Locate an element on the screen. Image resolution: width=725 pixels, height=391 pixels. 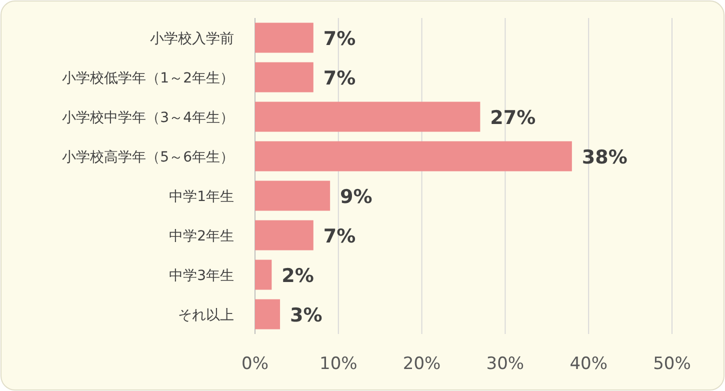
y-tick-label: 中学3年生 is located at coordinates (201, 276).